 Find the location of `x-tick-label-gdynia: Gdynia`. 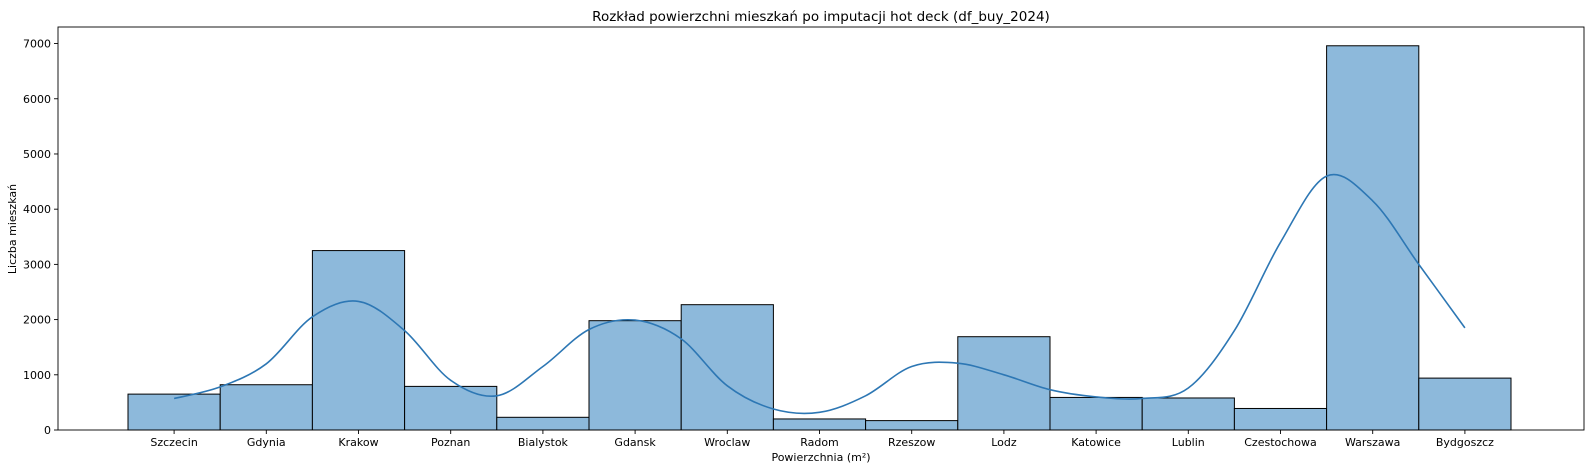

x-tick-label-gdynia: Gdynia is located at coordinates (266, 442).